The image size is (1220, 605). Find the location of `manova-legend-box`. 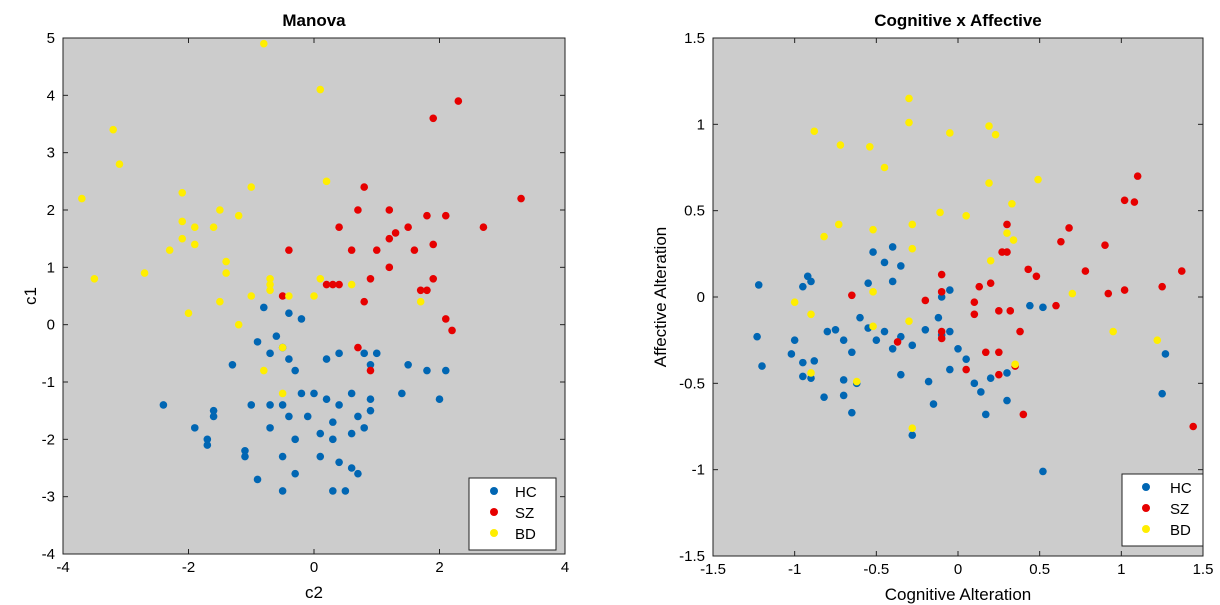

manova-legend-box is located at coordinates (512, 514).